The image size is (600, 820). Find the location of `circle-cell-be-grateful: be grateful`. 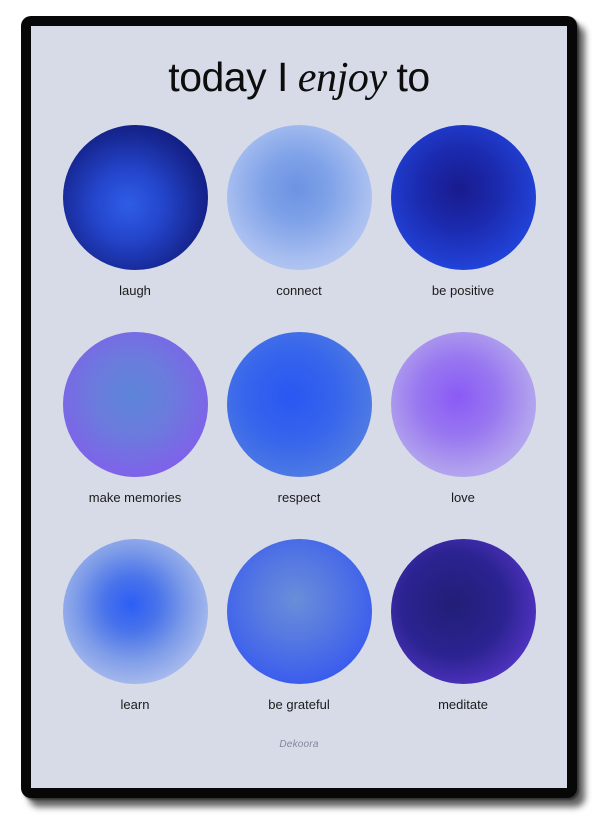

circle-cell-be-grateful: be grateful is located at coordinates (299, 625).